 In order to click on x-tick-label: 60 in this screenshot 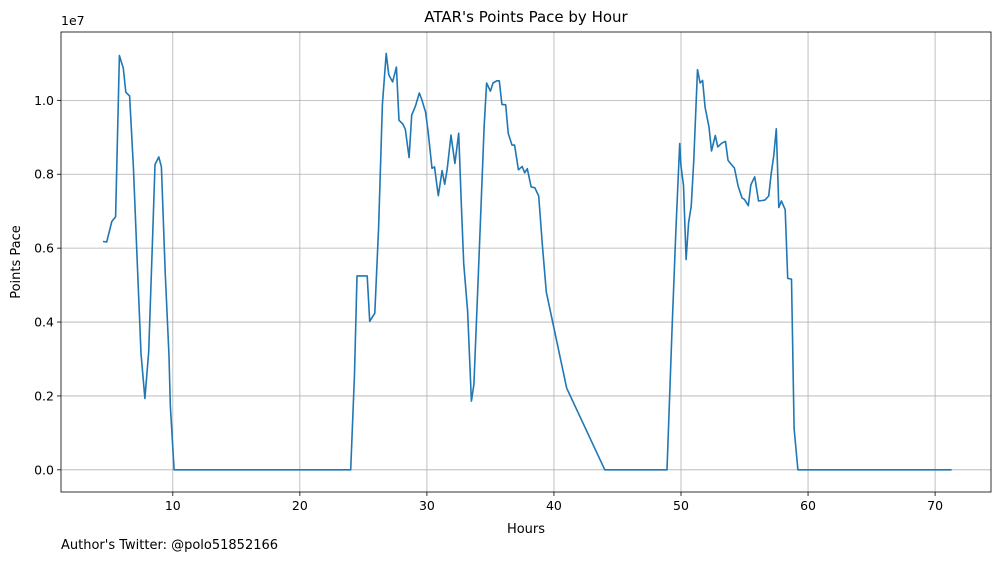, I will do `click(808, 505)`.